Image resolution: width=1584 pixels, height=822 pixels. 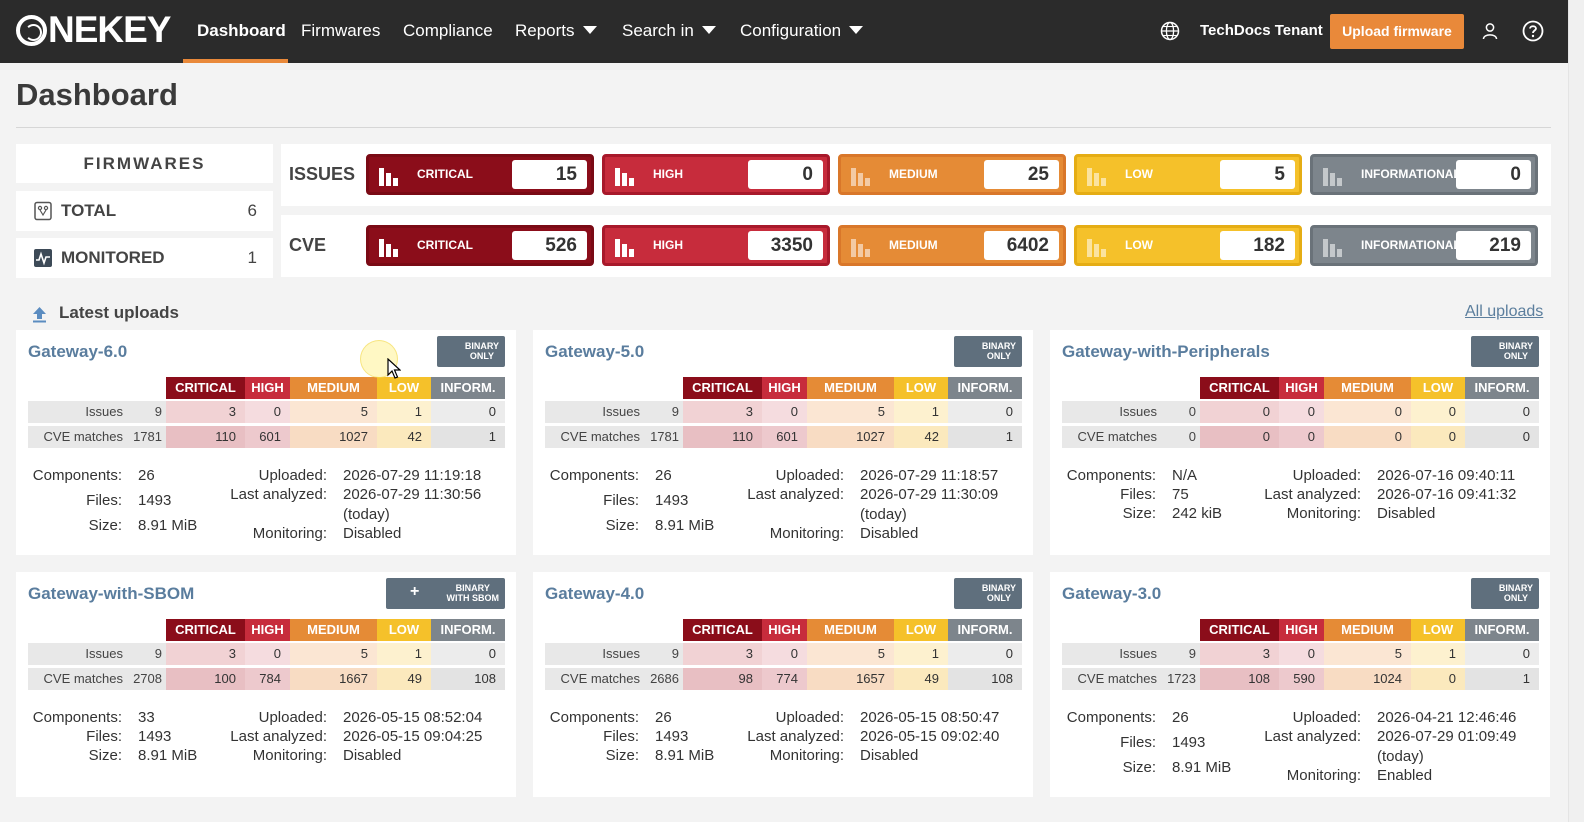 What do you see at coordinates (155, 736) in the screenshot?
I see `files-value: 1493` at bounding box center [155, 736].